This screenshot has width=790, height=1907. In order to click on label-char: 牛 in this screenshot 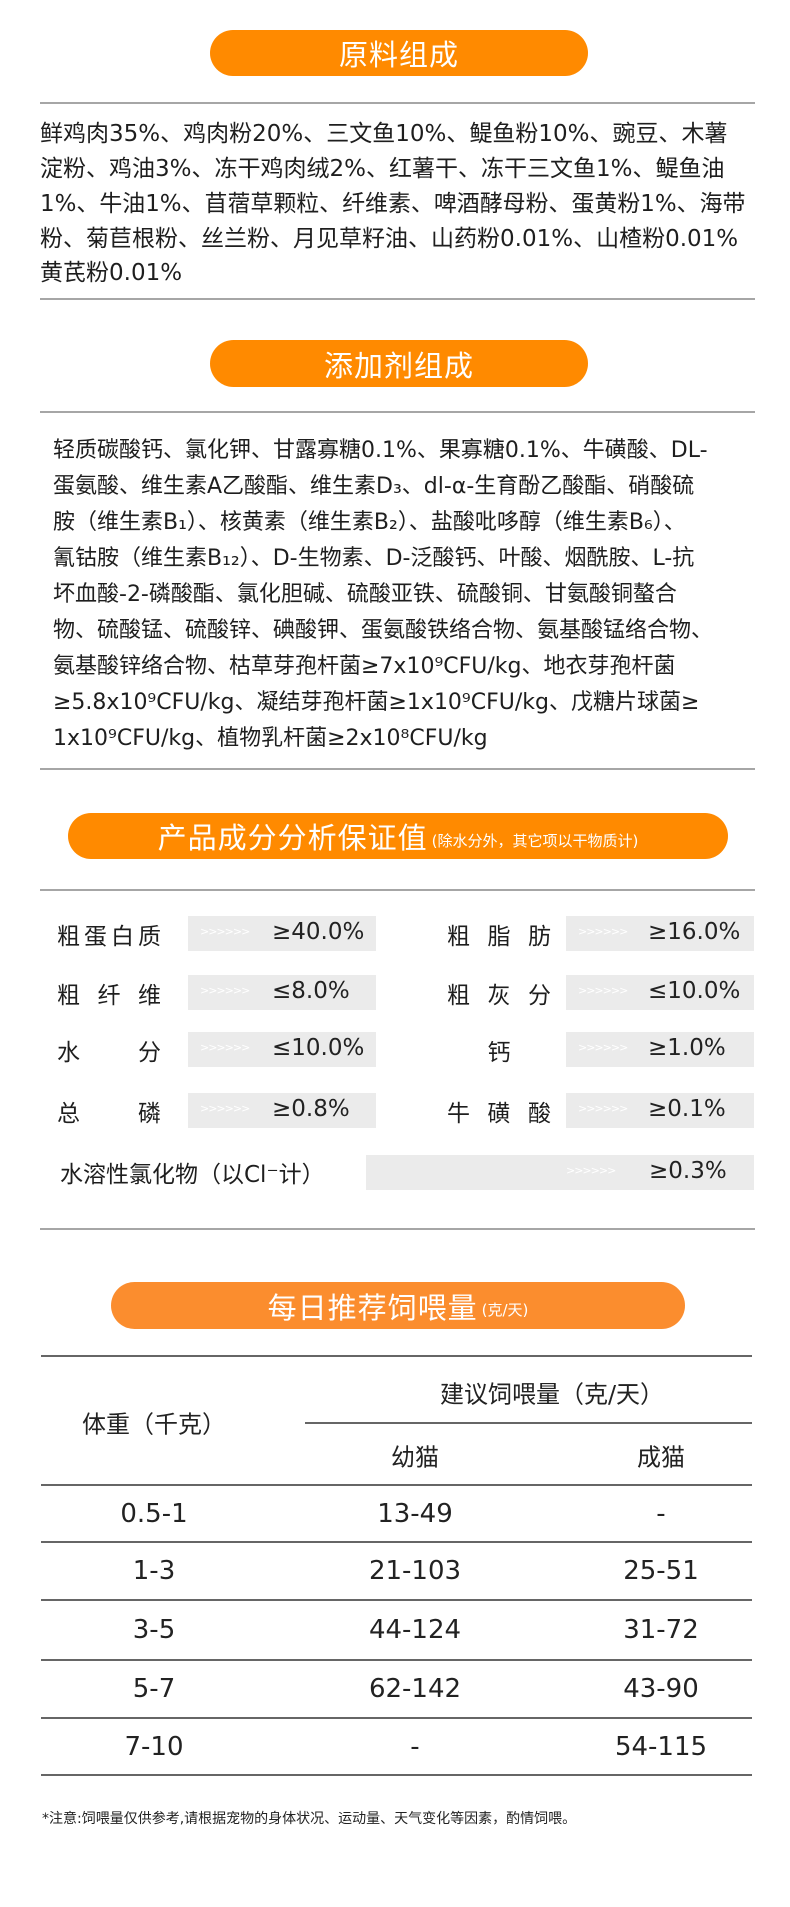, I will do `click(458, 1114)`.